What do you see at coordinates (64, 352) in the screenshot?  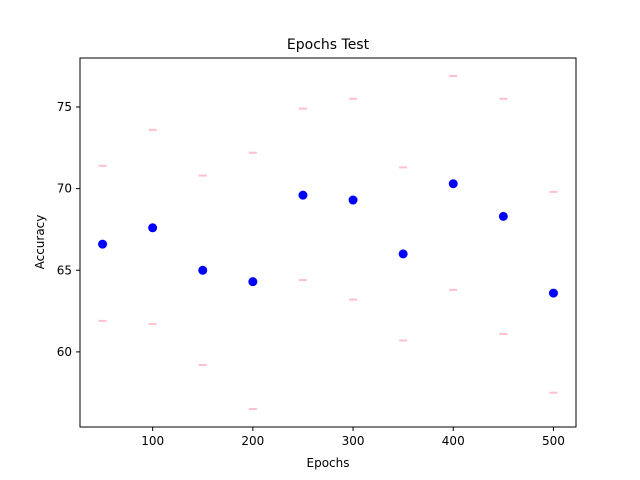 I see `y-tick-label: 60` at bounding box center [64, 352].